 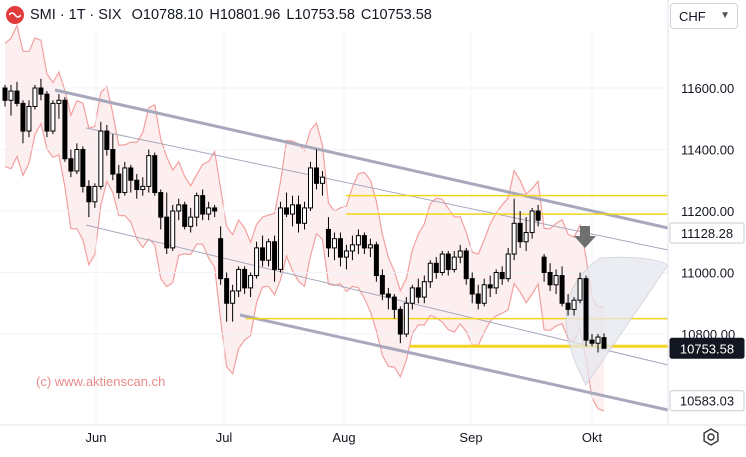 I want to click on x-tick-label: Okt, so click(x=592, y=437).